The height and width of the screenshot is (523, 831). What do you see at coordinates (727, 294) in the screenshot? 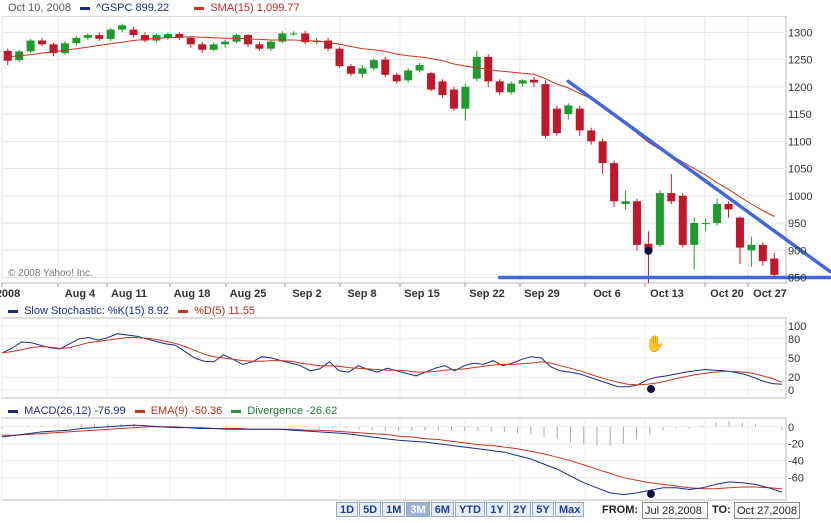
I see `x-tick-label: Oct 20` at bounding box center [727, 294].